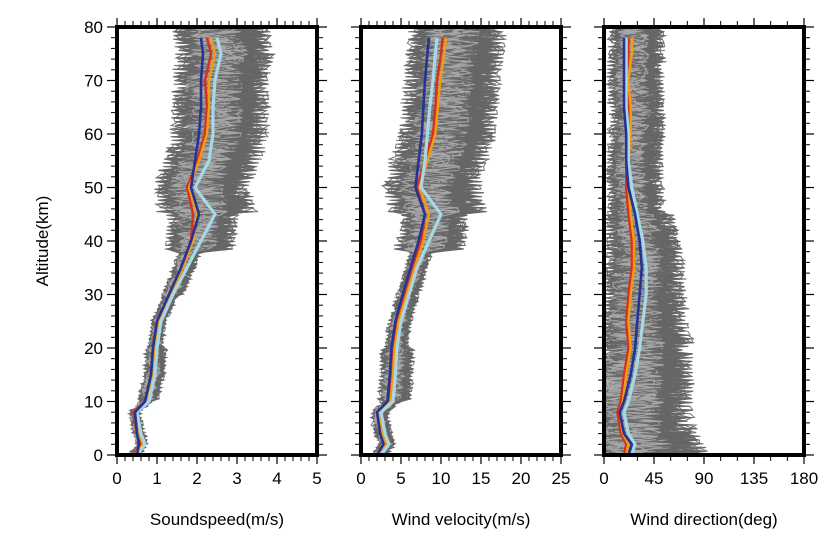 Image resolution: width=825 pixels, height=543 pixels. I want to click on y-tick-label: 80, so click(93, 27).